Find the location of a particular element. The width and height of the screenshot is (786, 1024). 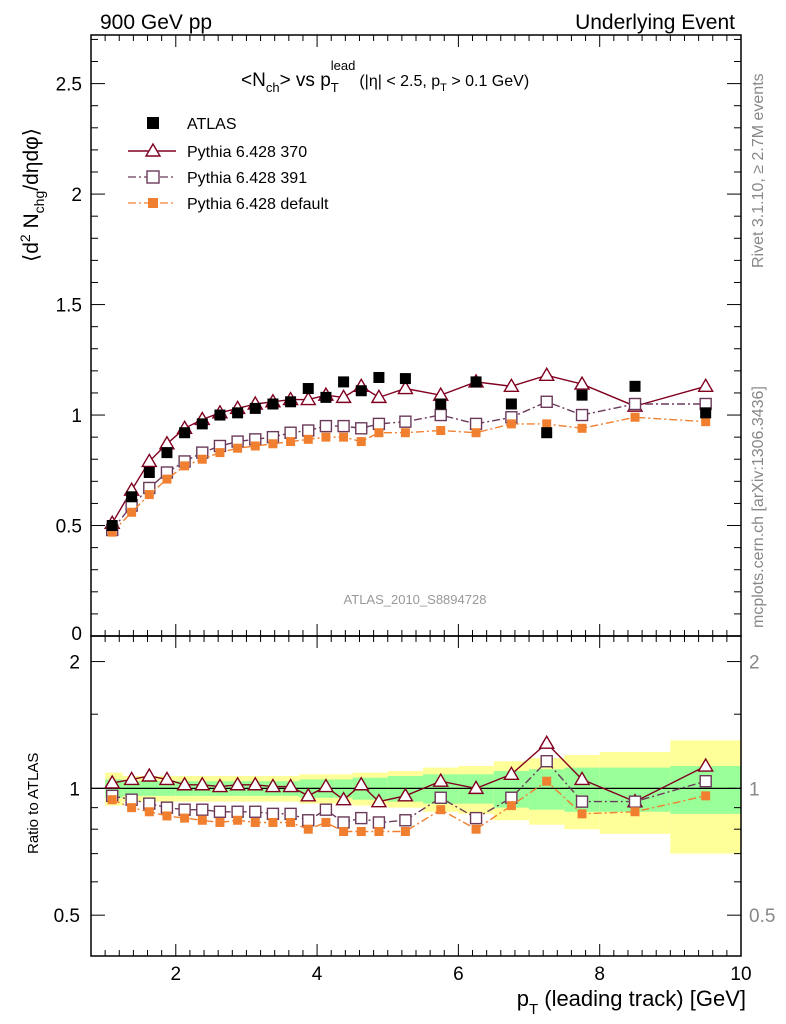

x-axis-label: pT (leading track) [GeV] is located at coordinates (631, 1002).